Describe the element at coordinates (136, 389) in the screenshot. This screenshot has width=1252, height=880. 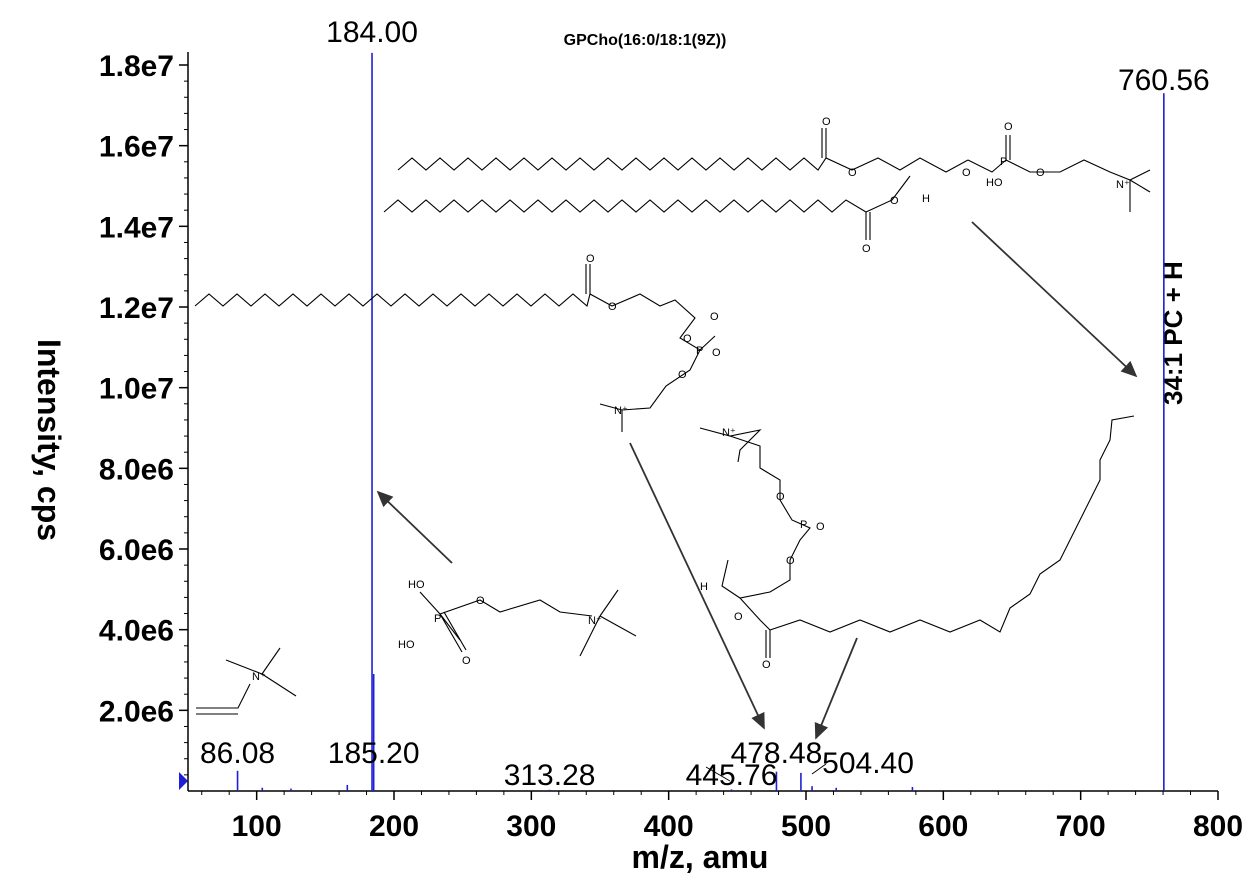
I see `y-tick-label: 1.0e7` at that location.